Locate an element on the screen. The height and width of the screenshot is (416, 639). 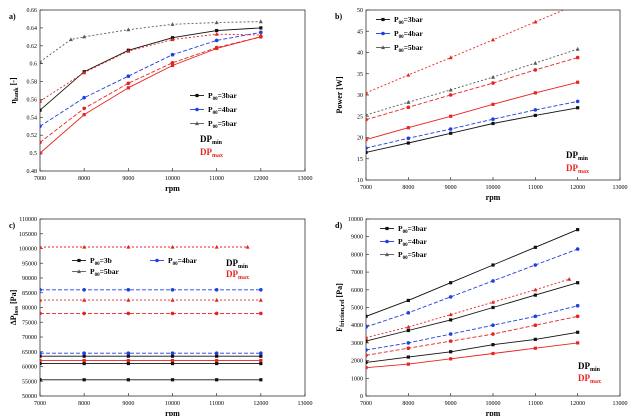
y-axis-label: ηtank [-] is located at coordinates (14, 90).